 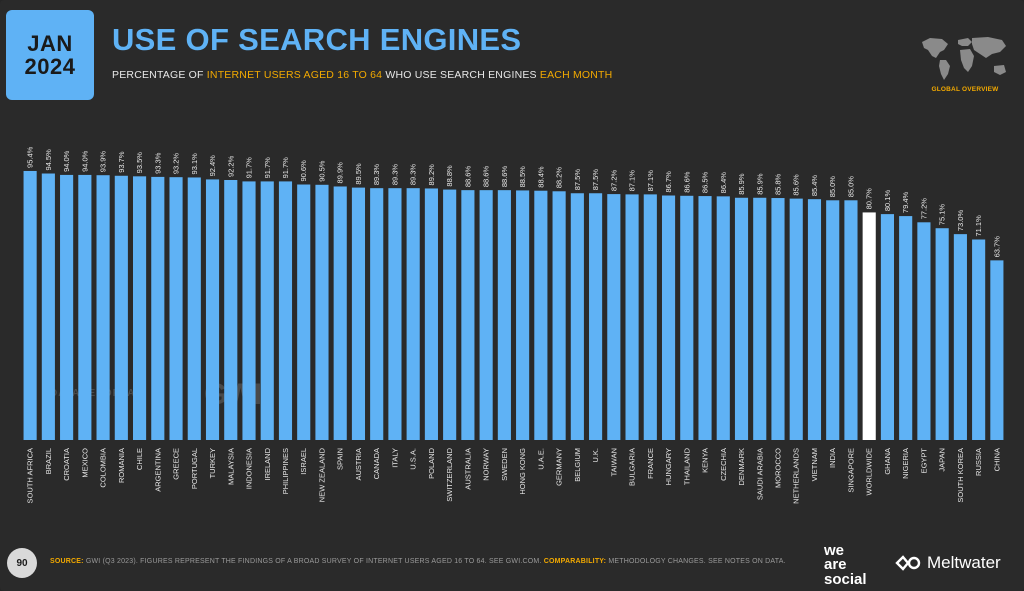 I want to click on bar-sweden, so click(x=504, y=315).